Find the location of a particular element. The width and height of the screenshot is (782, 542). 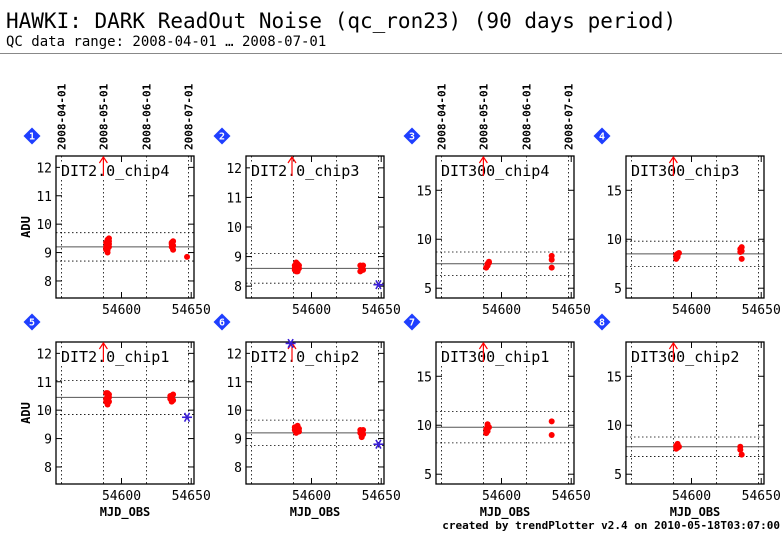

panel-title: DIT300_chip1 is located at coordinates (495, 357).